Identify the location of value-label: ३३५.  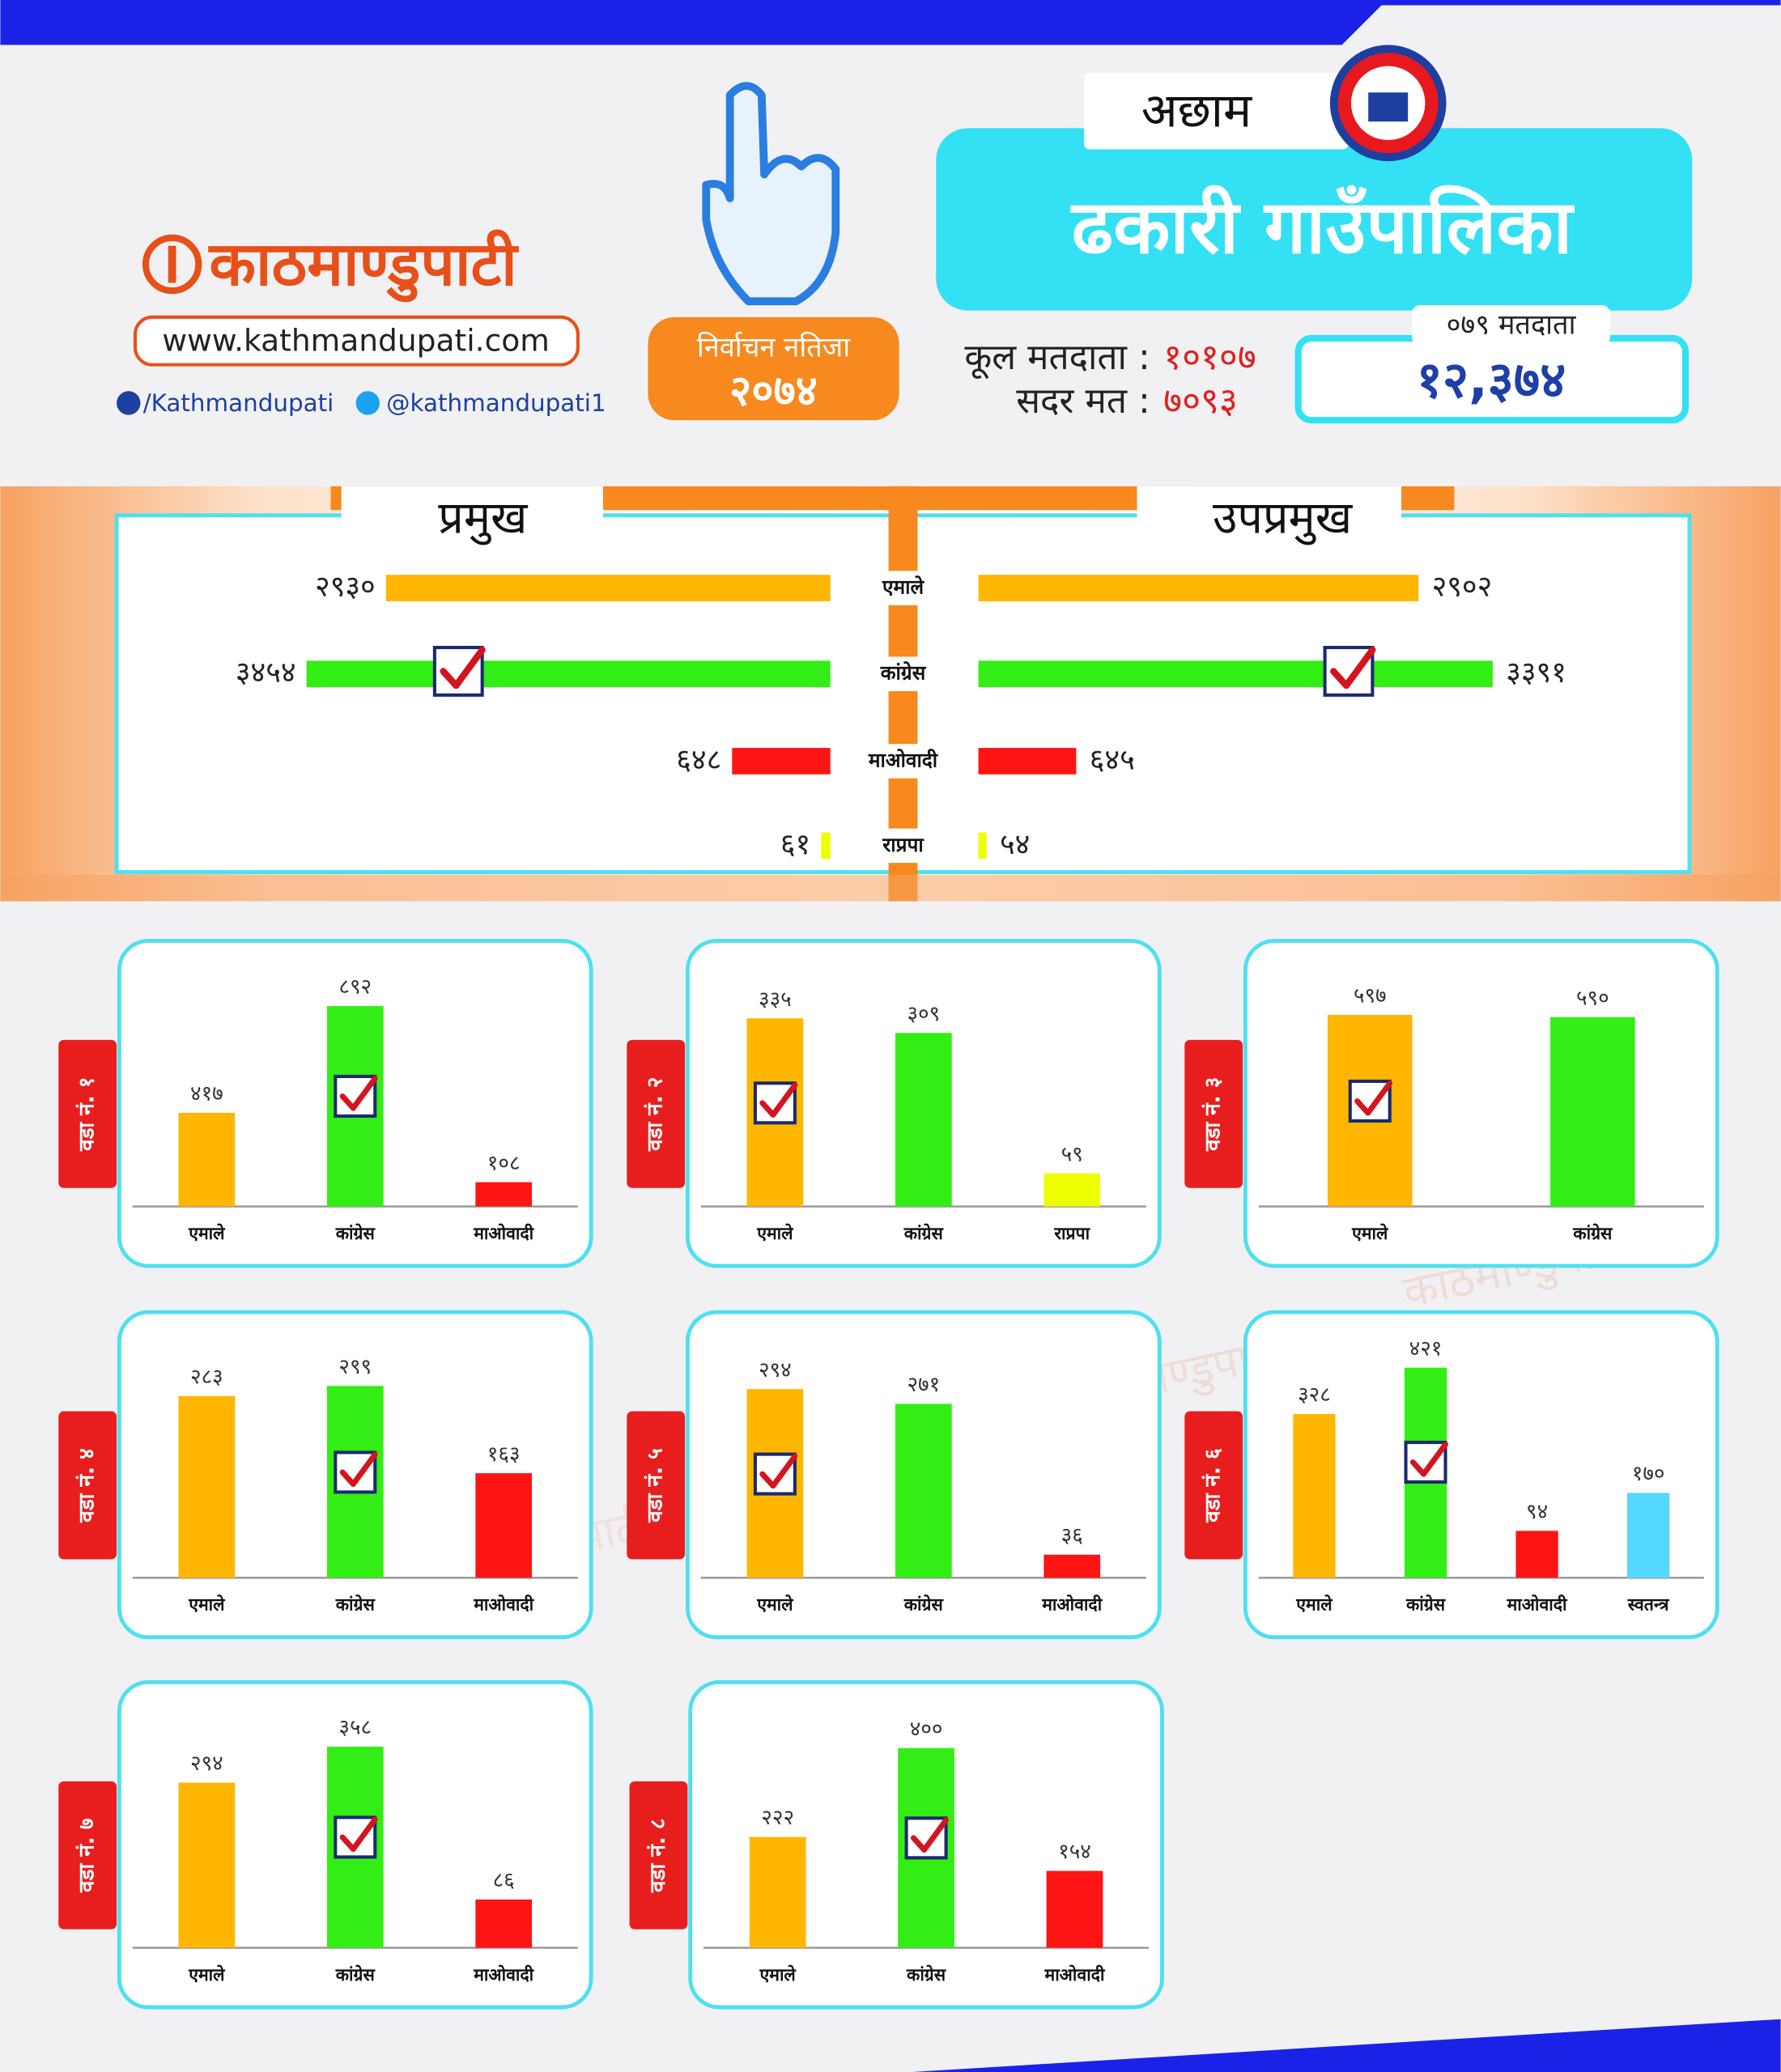
(775, 999).